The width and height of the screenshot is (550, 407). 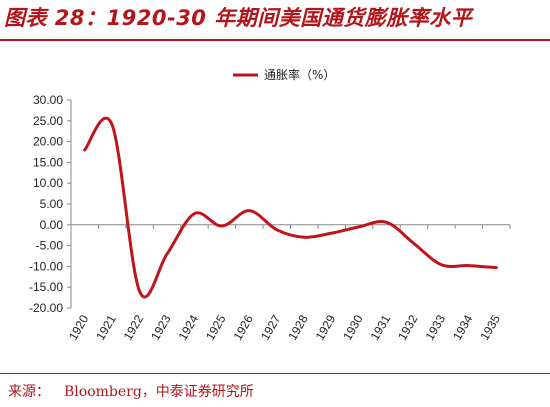 I want to click on source-label: 来源：, so click(x=29, y=392).